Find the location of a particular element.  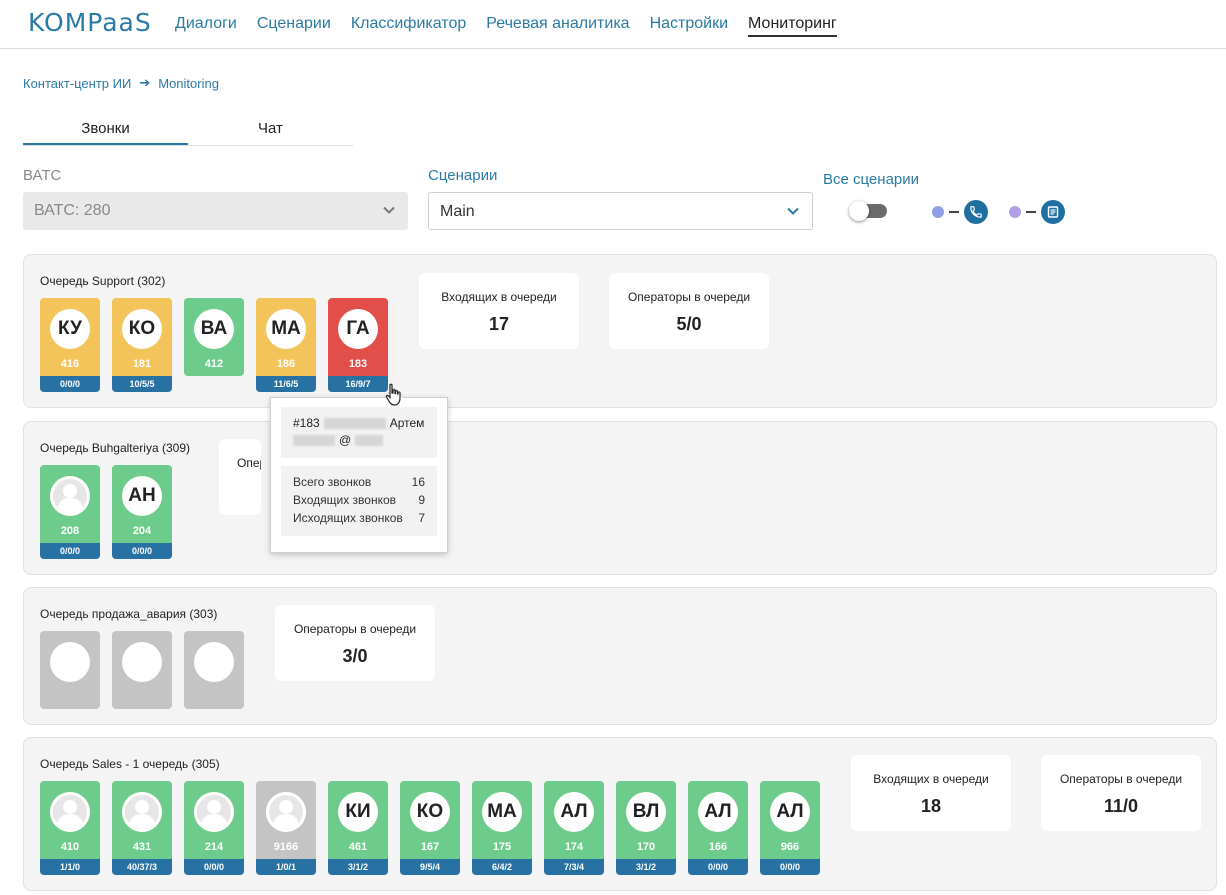

operator-extension: 214 is located at coordinates (214, 847).